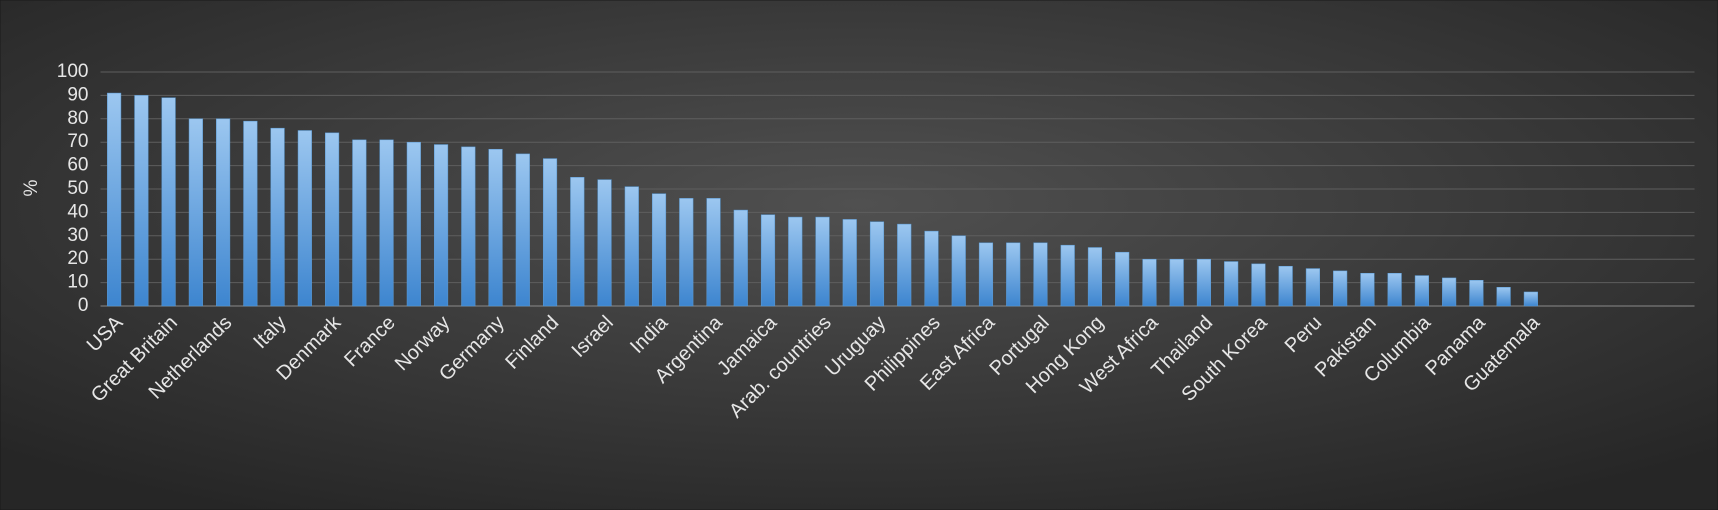  I want to click on y-tick-label: 30, so click(77, 235).